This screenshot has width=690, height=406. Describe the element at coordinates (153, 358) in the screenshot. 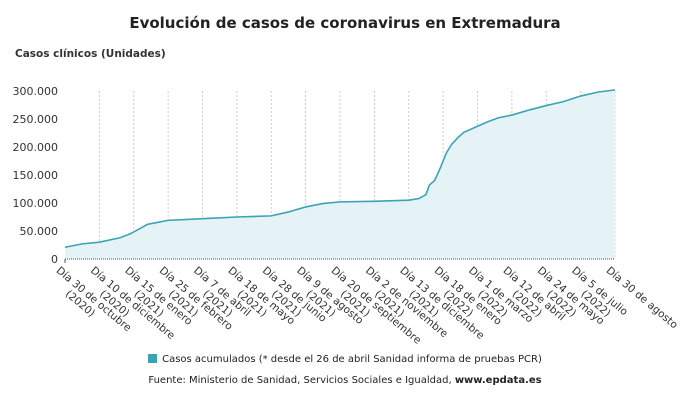

I see `legend-swatch` at that location.